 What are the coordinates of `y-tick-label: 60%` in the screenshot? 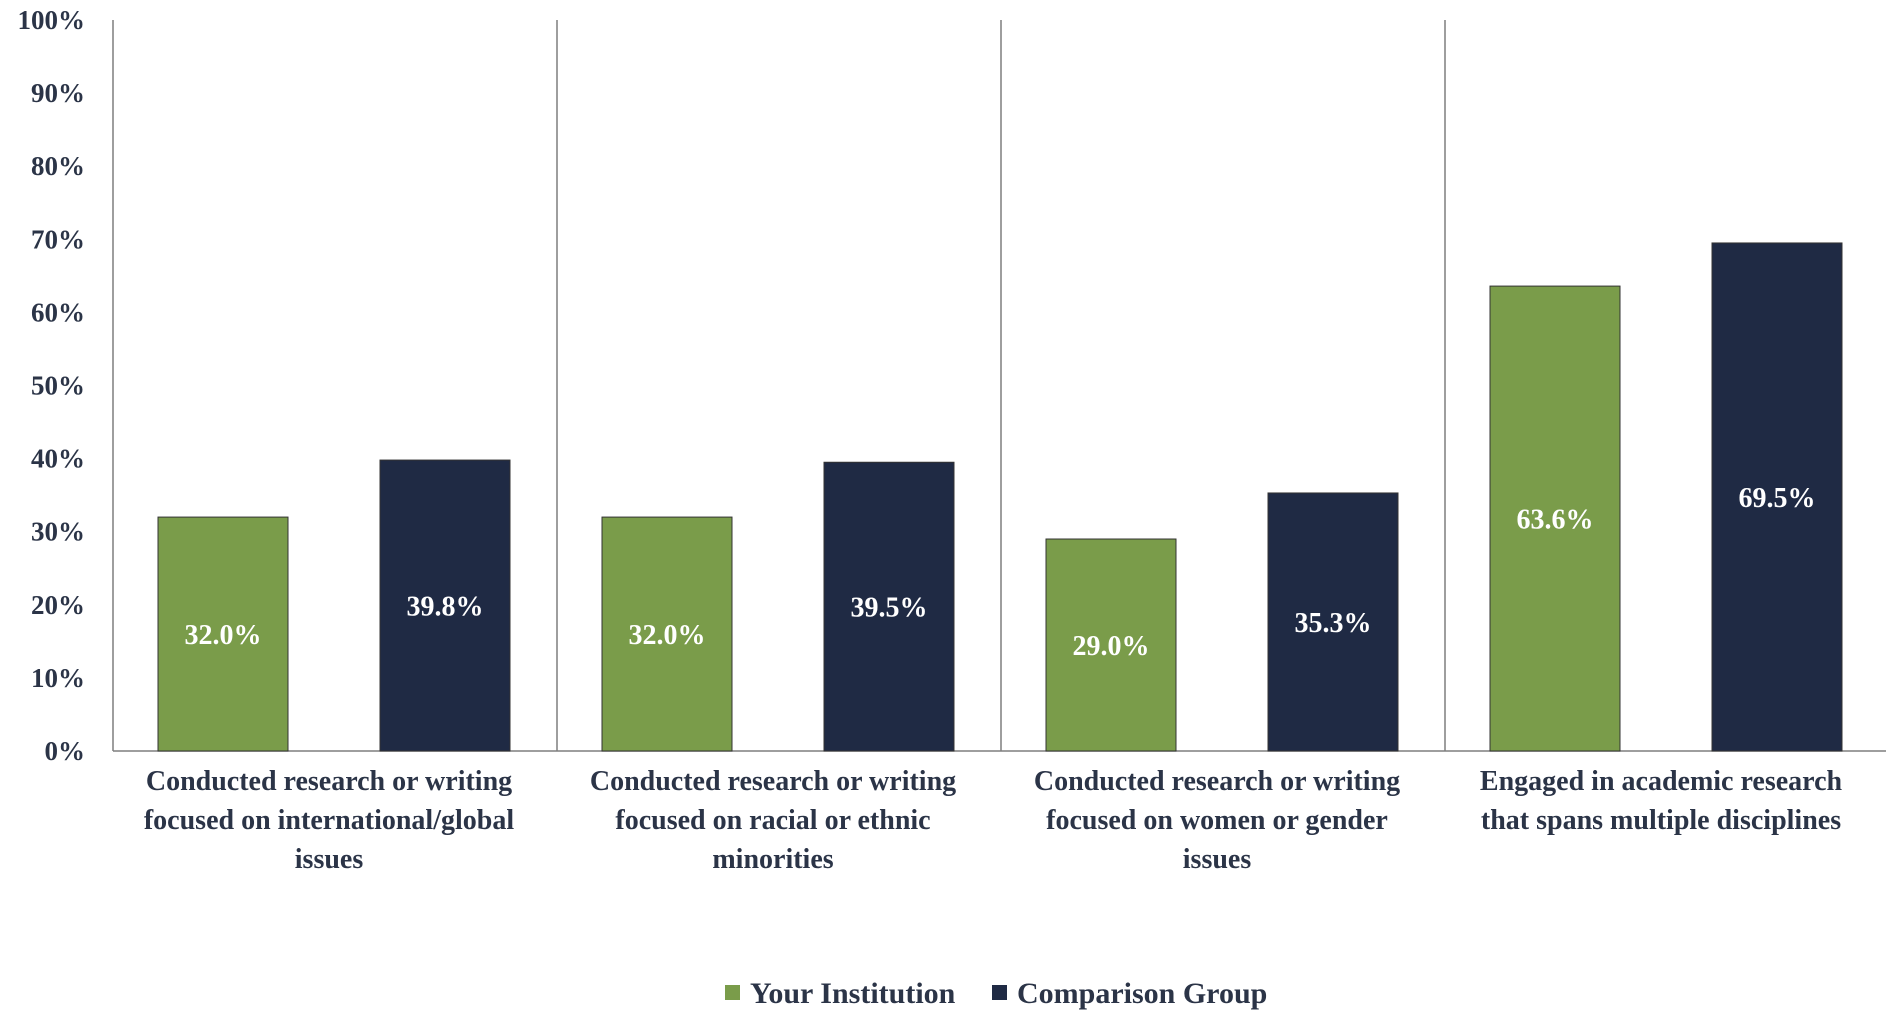 It's located at (58, 312).